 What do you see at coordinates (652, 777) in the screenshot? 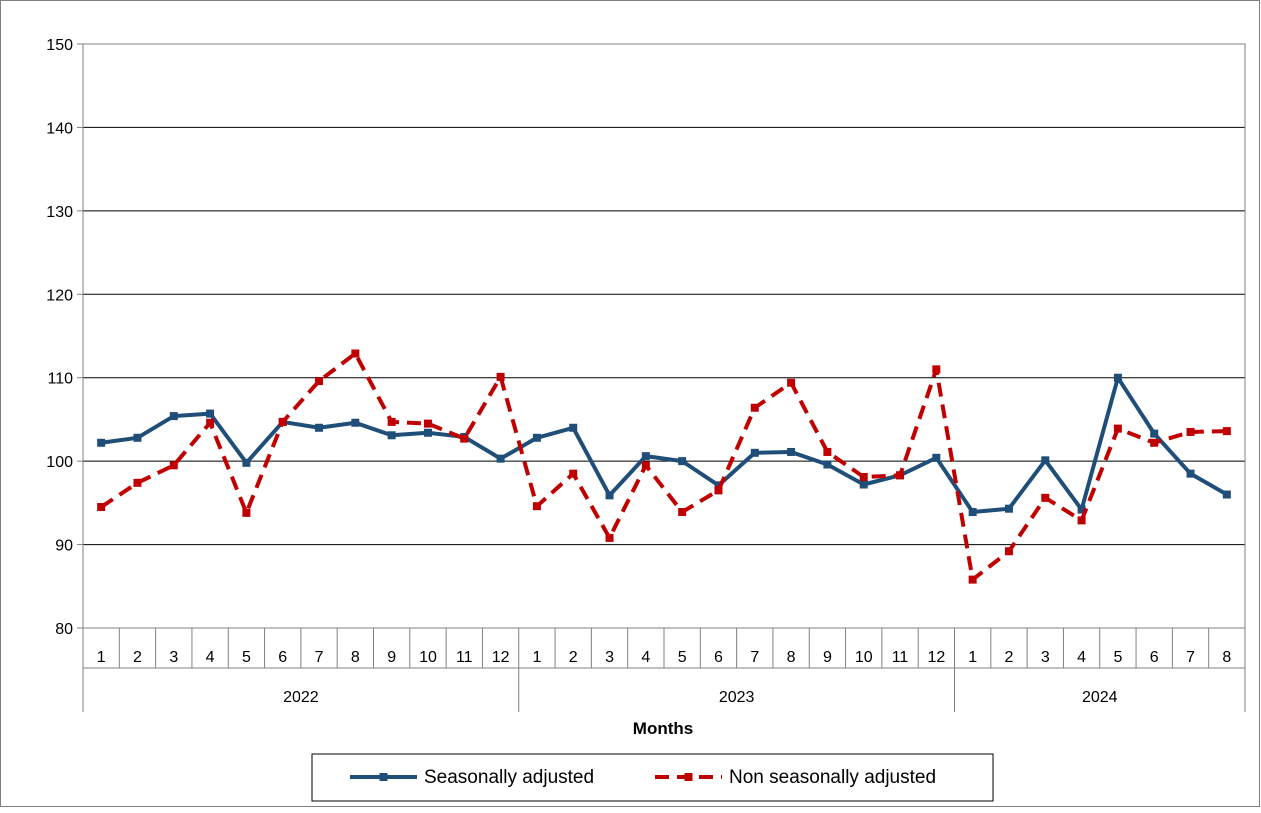
I see `legend-box` at bounding box center [652, 777].